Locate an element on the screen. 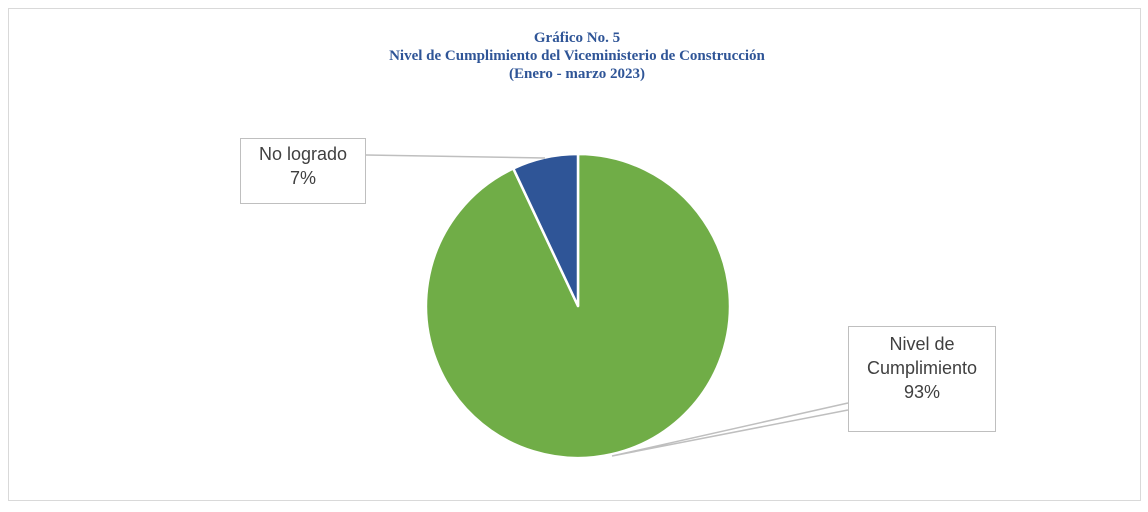  label-name: No logrado is located at coordinates (303, 154).